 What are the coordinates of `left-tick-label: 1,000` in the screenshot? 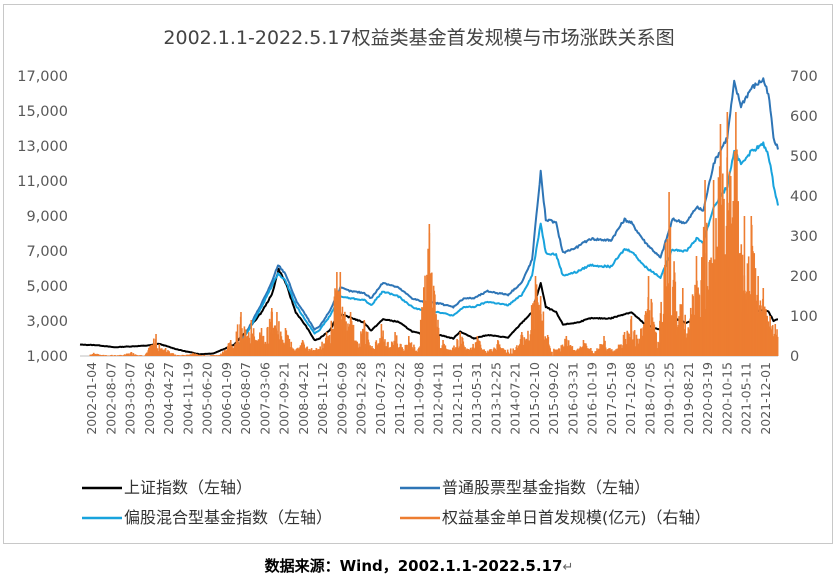 It's located at (47, 357).